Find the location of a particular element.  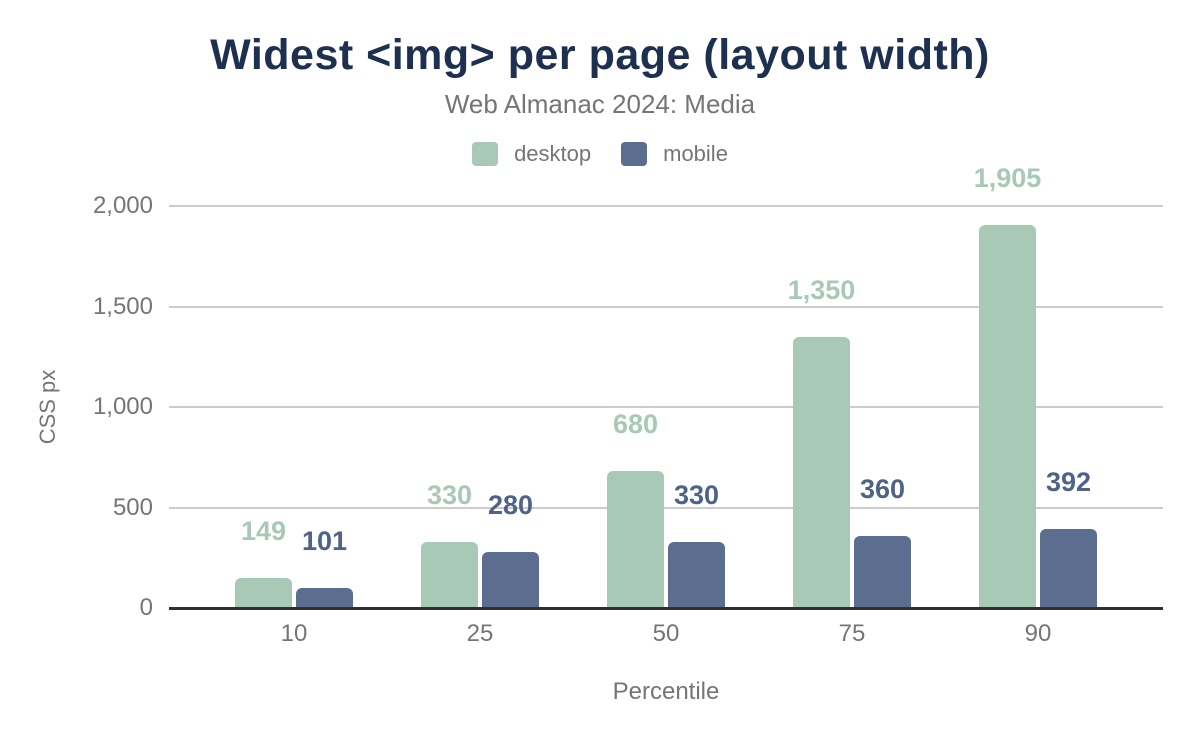

legend-item-mobile: mobile is located at coordinates (674, 154).